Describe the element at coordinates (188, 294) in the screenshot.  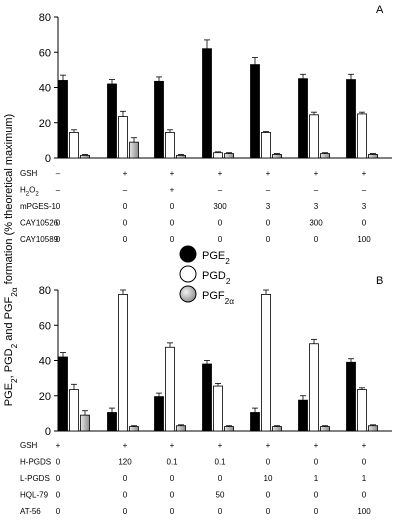
I see `legend-marker-pgf2a` at that location.